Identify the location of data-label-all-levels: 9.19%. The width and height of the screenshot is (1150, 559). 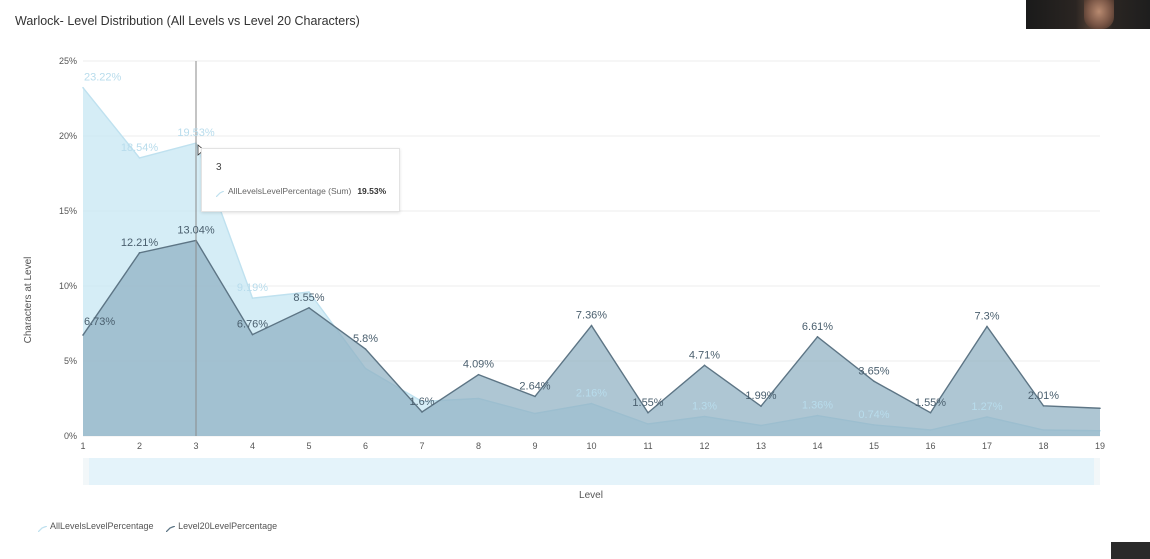
(252, 288).